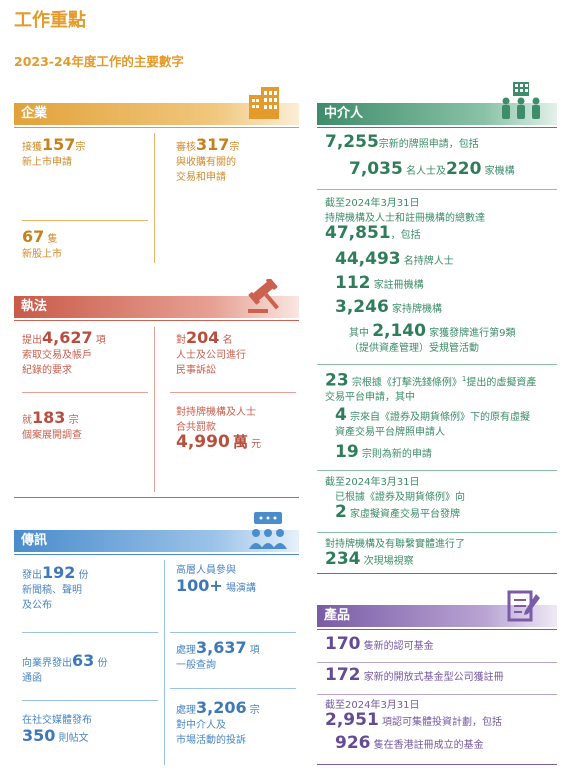 This screenshot has height=774, width=574. I want to click on stat-licence-applications: 7,255宗新的牌照申請，包括, so click(402, 142).